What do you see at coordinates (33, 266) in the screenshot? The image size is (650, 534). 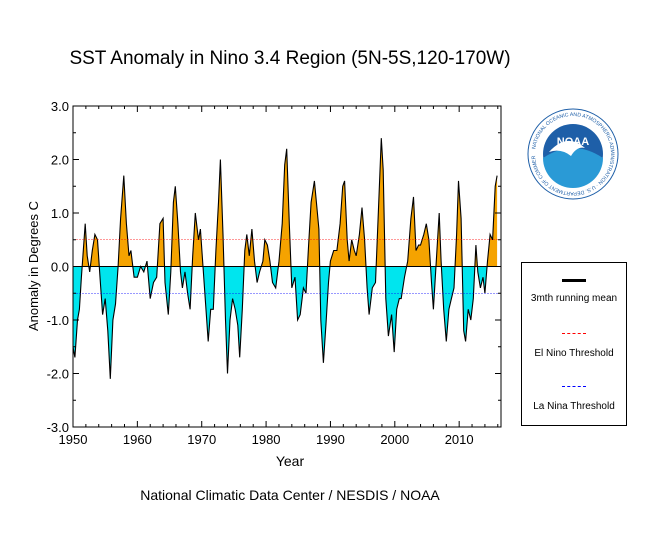 I see `y-axis-label: Anomaly in Degrees C` at bounding box center [33, 266].